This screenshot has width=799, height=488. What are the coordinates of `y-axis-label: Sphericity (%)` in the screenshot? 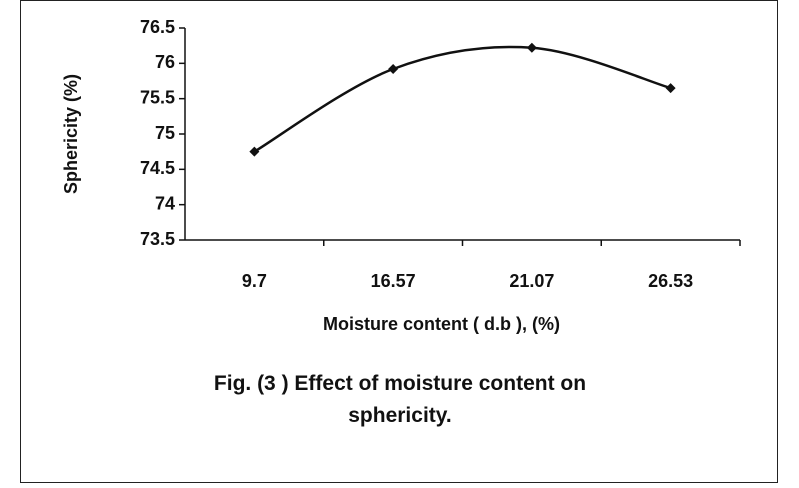 It's located at (71, 134).